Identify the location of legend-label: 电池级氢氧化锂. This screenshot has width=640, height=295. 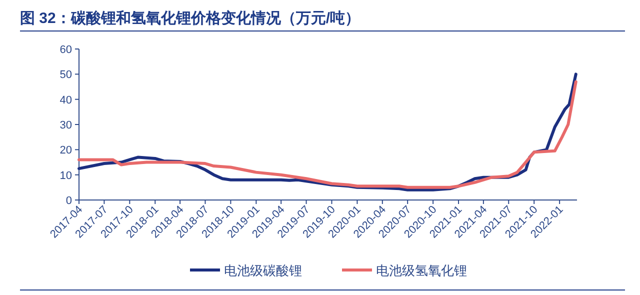
(421, 270).